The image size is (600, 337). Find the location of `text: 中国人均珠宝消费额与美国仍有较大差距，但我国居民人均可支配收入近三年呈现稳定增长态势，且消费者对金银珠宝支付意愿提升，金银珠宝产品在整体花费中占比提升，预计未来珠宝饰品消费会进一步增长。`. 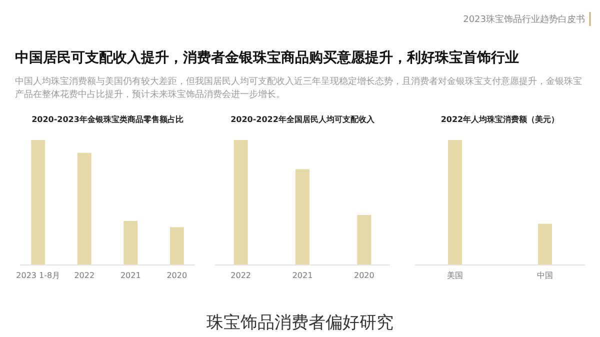

text: 中国人均珠宝消费额与美国仍有较大差距，但我国居民人均可支配收入近三年呈现稳定增长态势，且消费者对金银珠宝支付意愿提升，金银珠宝产品在整体花费中占比提升，预计未来珠宝饰品消费会进一步增长。 is located at coordinates (298, 88).